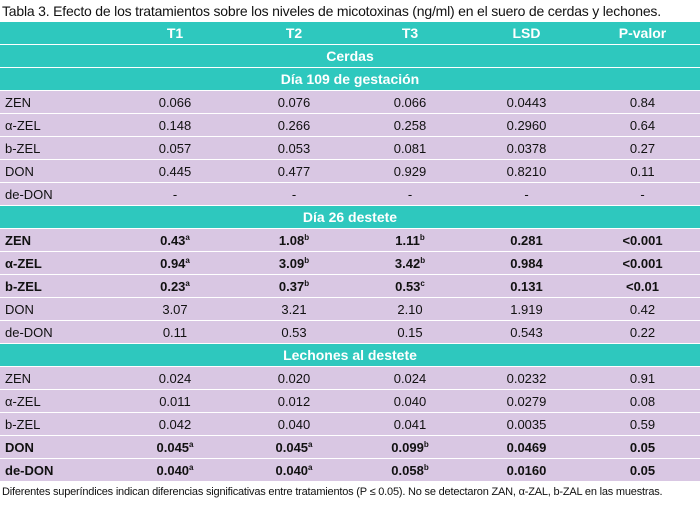 The height and width of the screenshot is (505, 700). I want to click on p-value: 0.91, so click(642, 378).